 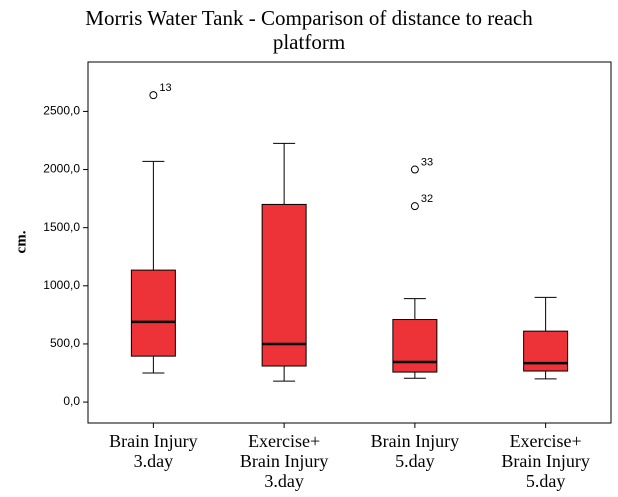 What do you see at coordinates (309, 42) in the screenshot?
I see `chart-title: platform` at bounding box center [309, 42].